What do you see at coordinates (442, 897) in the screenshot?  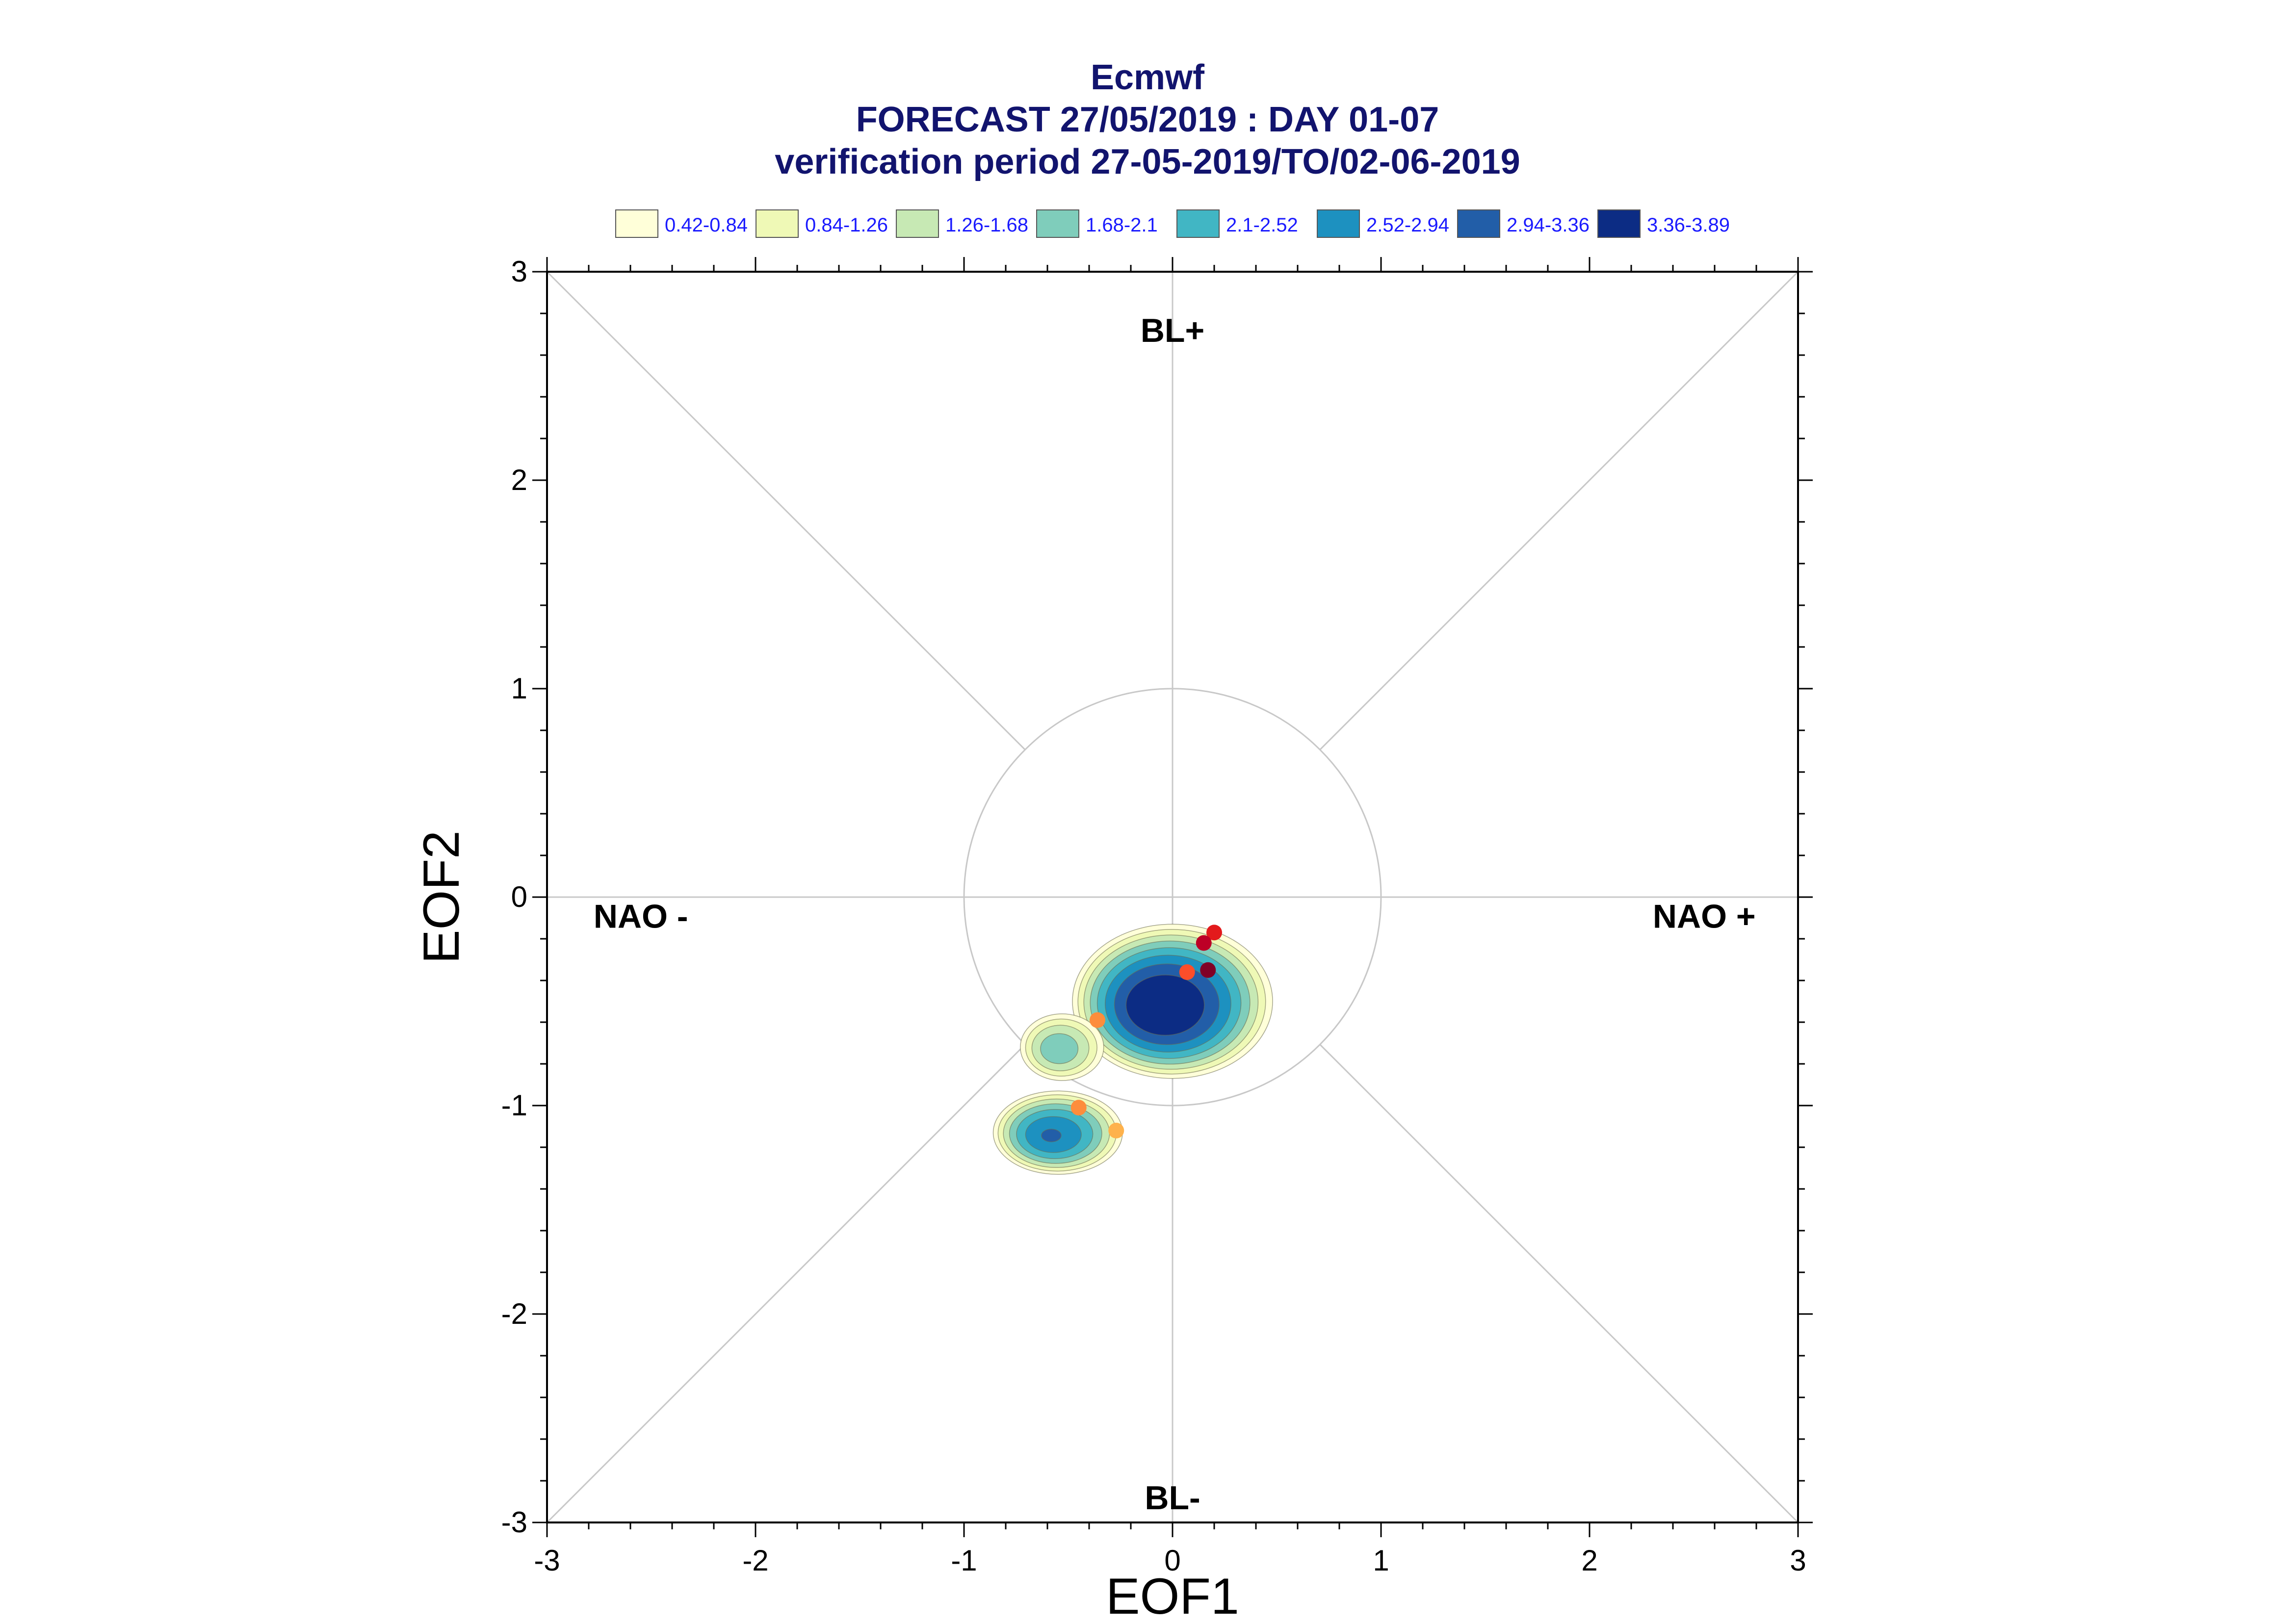 I see `y-axis-title: EOF2` at bounding box center [442, 897].